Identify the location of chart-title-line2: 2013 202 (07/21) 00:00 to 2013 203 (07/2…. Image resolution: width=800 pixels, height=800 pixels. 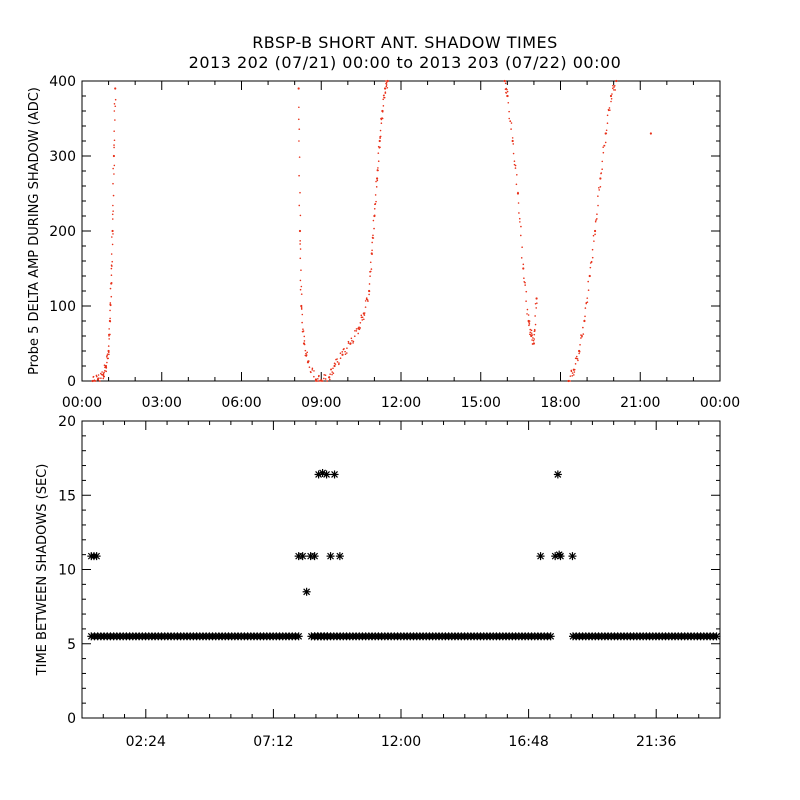
(405, 62).